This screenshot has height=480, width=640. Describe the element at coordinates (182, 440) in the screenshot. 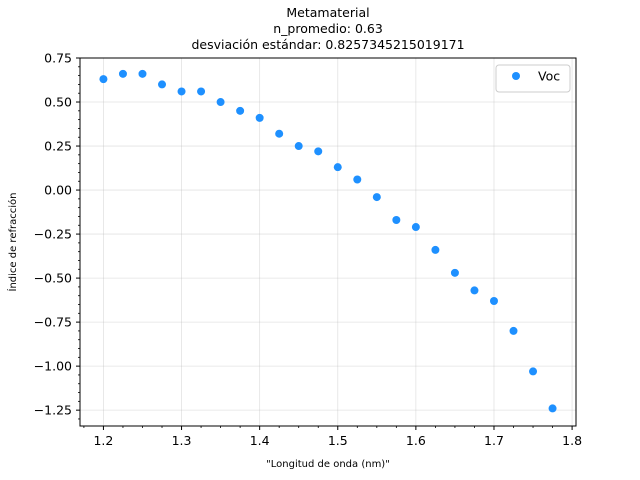

I see `x-tick-label: 1.3` at that location.